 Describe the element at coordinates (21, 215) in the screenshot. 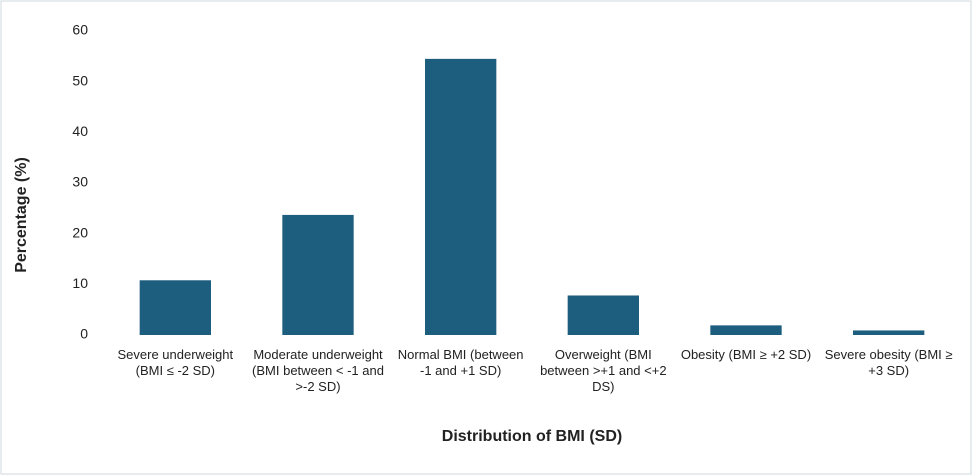

I see `y-axis-title: Percentage (%)` at that location.